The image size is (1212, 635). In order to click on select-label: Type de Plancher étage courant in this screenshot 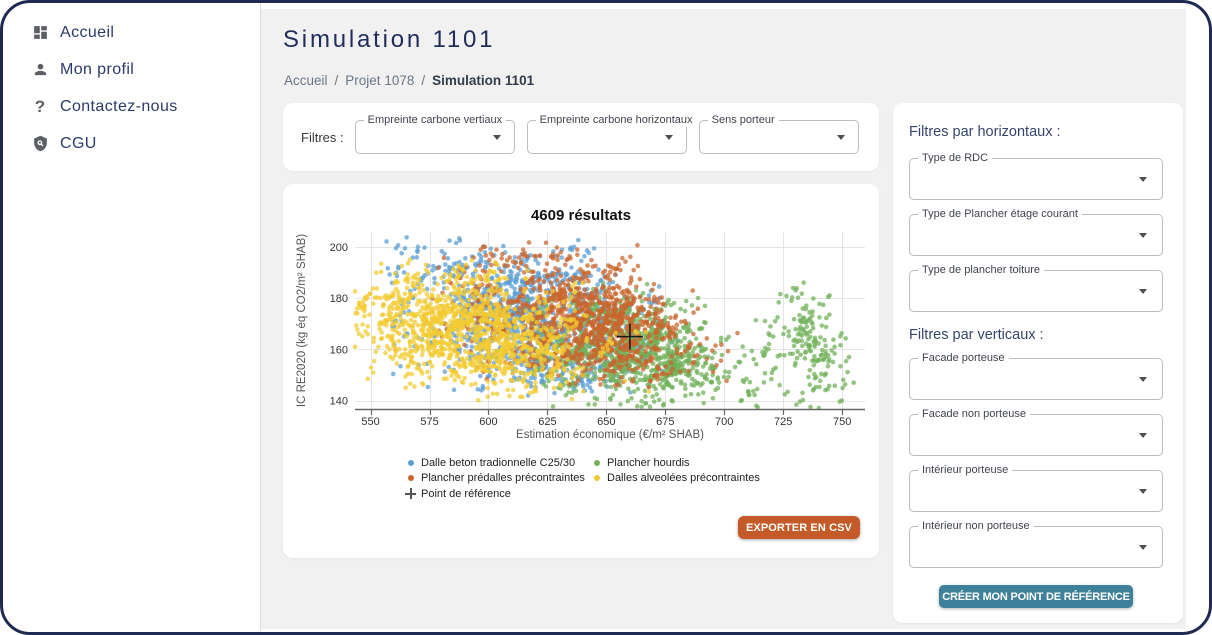, I will do `click(1000, 214)`.